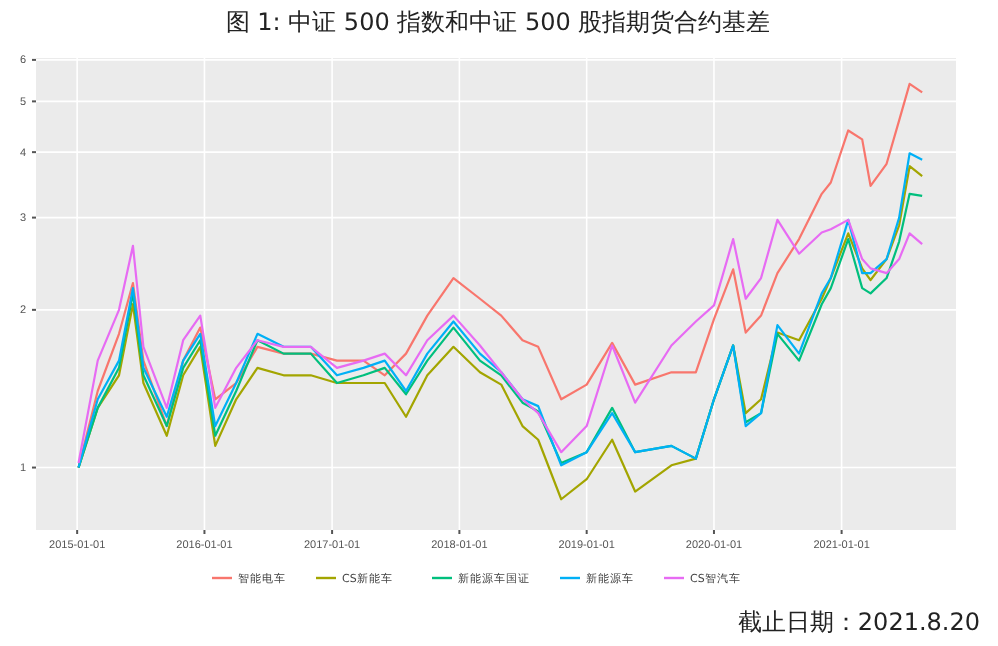 The image size is (998, 646). What do you see at coordinates (858, 622) in the screenshot?
I see `text: 截止日期：2021.8.20` at bounding box center [858, 622].